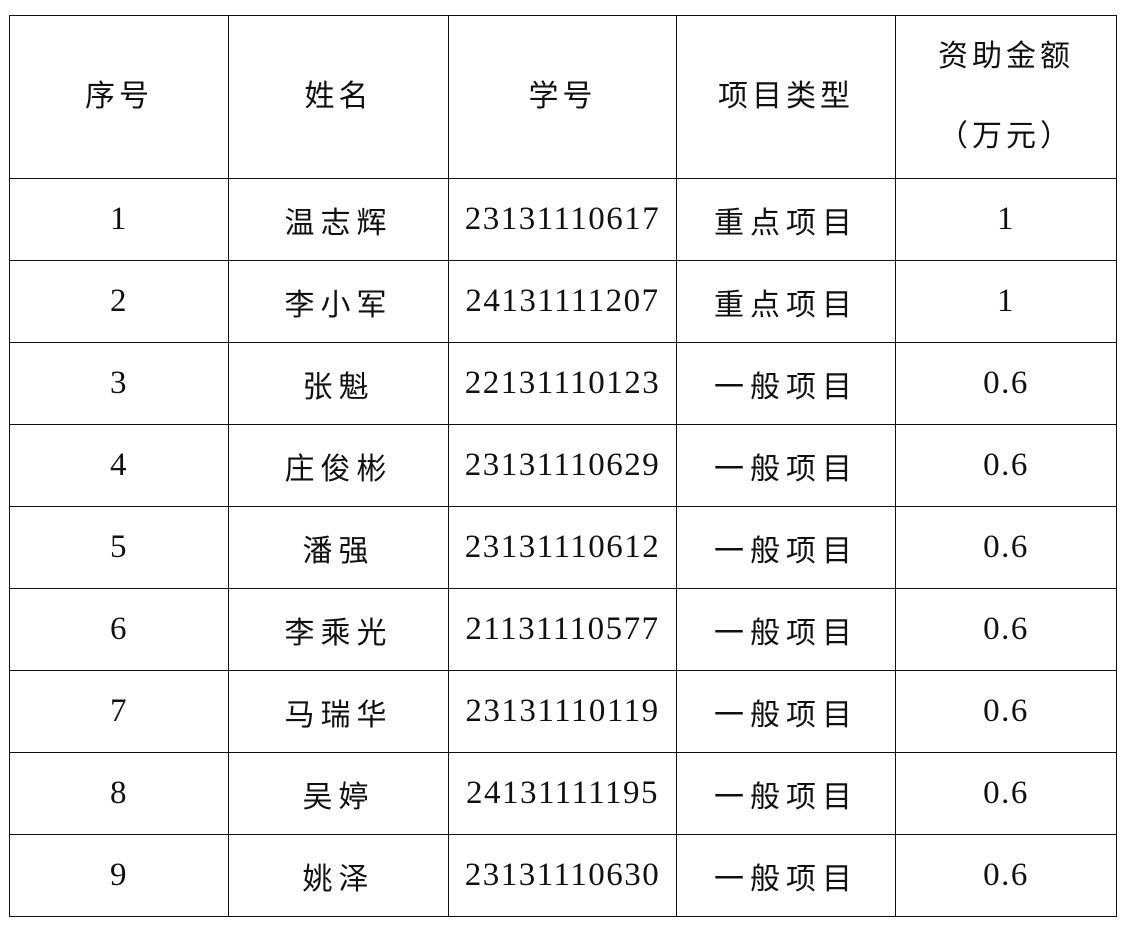 This screenshot has height=934, width=1134. What do you see at coordinates (1006, 136) in the screenshot?
I see `header-amount-line2: （万元）` at bounding box center [1006, 136].